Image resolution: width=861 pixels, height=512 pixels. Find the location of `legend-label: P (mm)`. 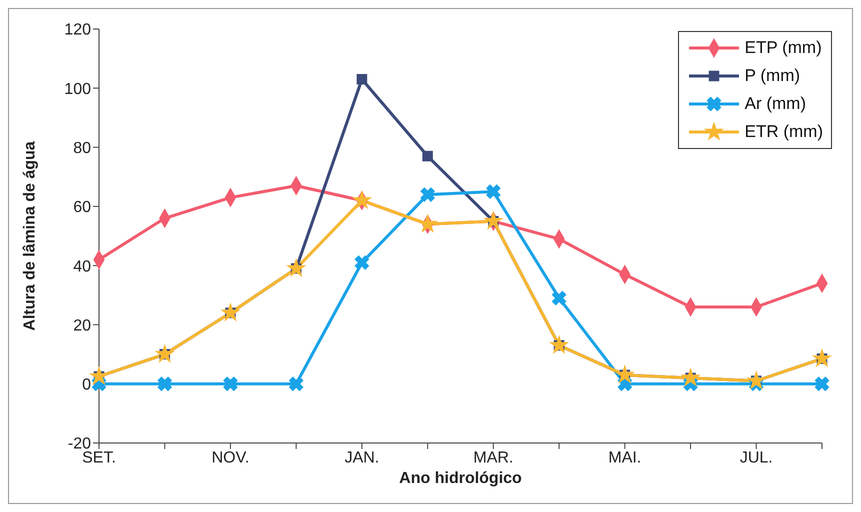

legend-label: P (mm) is located at coordinates (772, 76).